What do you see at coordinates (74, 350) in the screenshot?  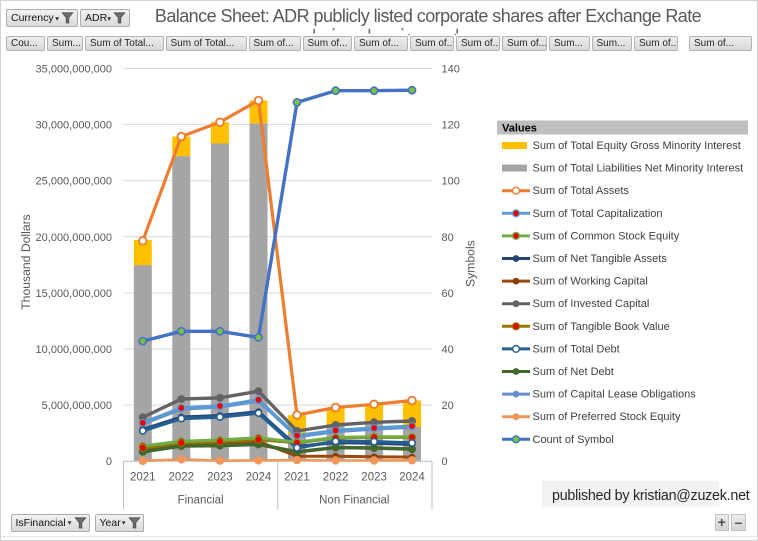 I see `svg-text: 10,000,000,000` at bounding box center [74, 350].